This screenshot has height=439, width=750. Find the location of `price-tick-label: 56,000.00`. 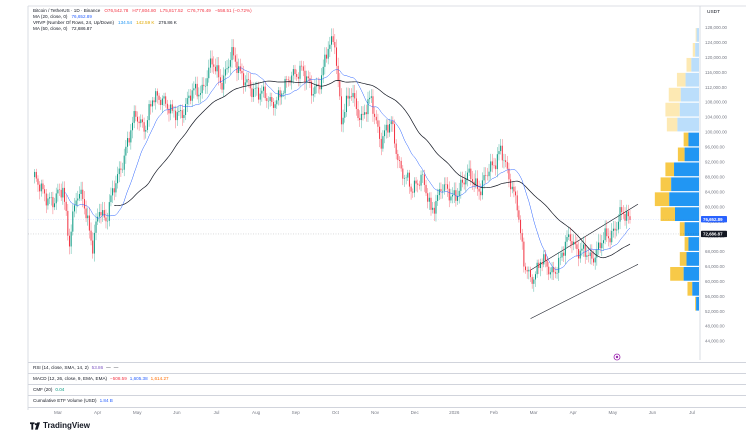

price-tick-label: 56,000.00 is located at coordinates (715, 296).